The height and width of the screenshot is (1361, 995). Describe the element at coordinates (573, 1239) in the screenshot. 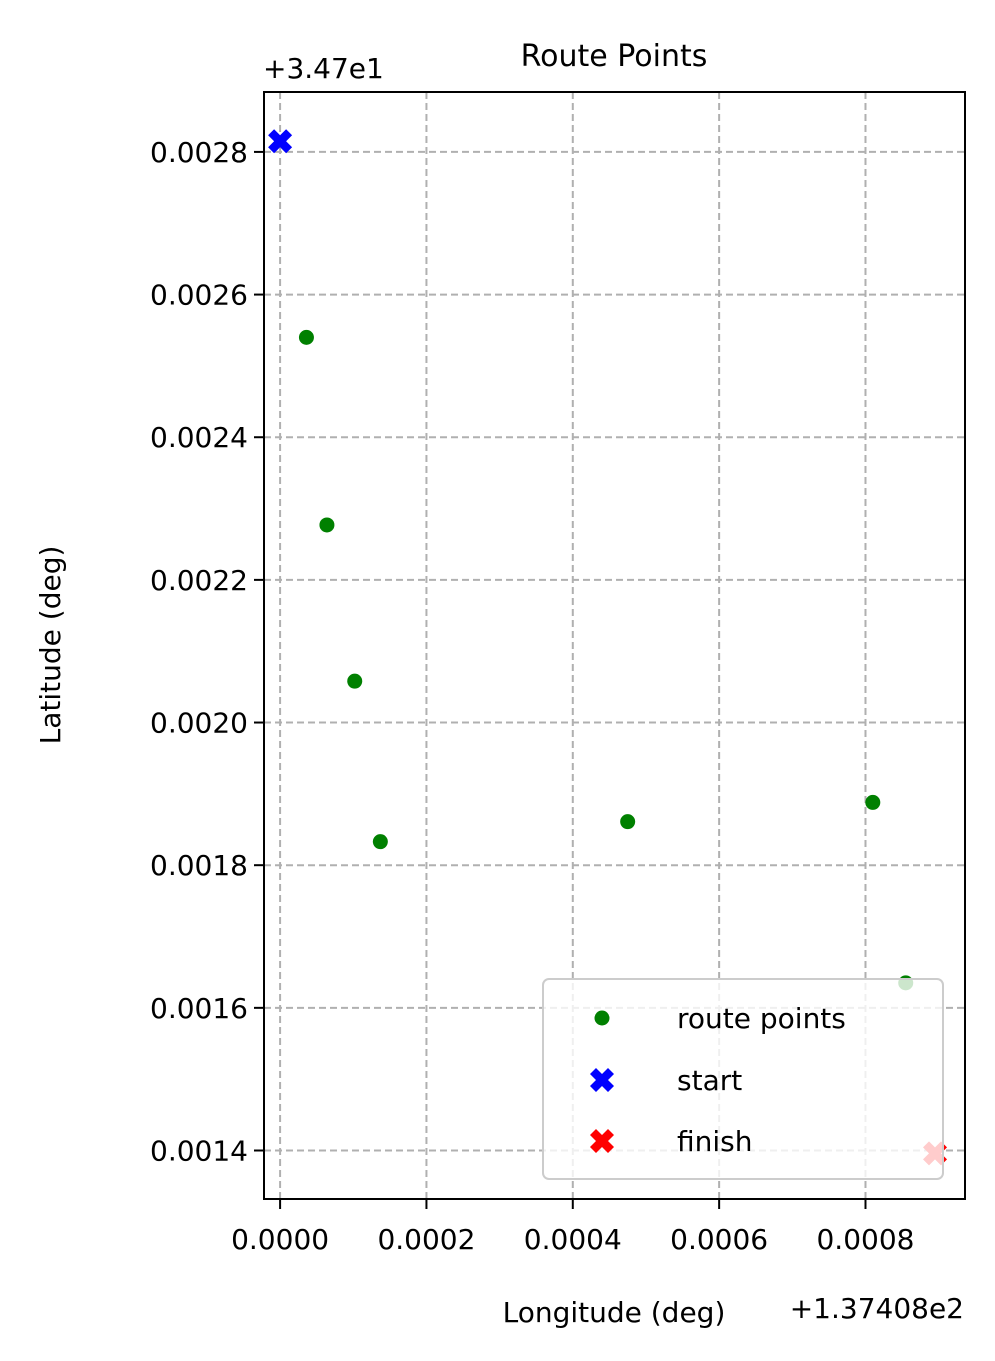

I see `x-tick-label: 0.0004` at that location.